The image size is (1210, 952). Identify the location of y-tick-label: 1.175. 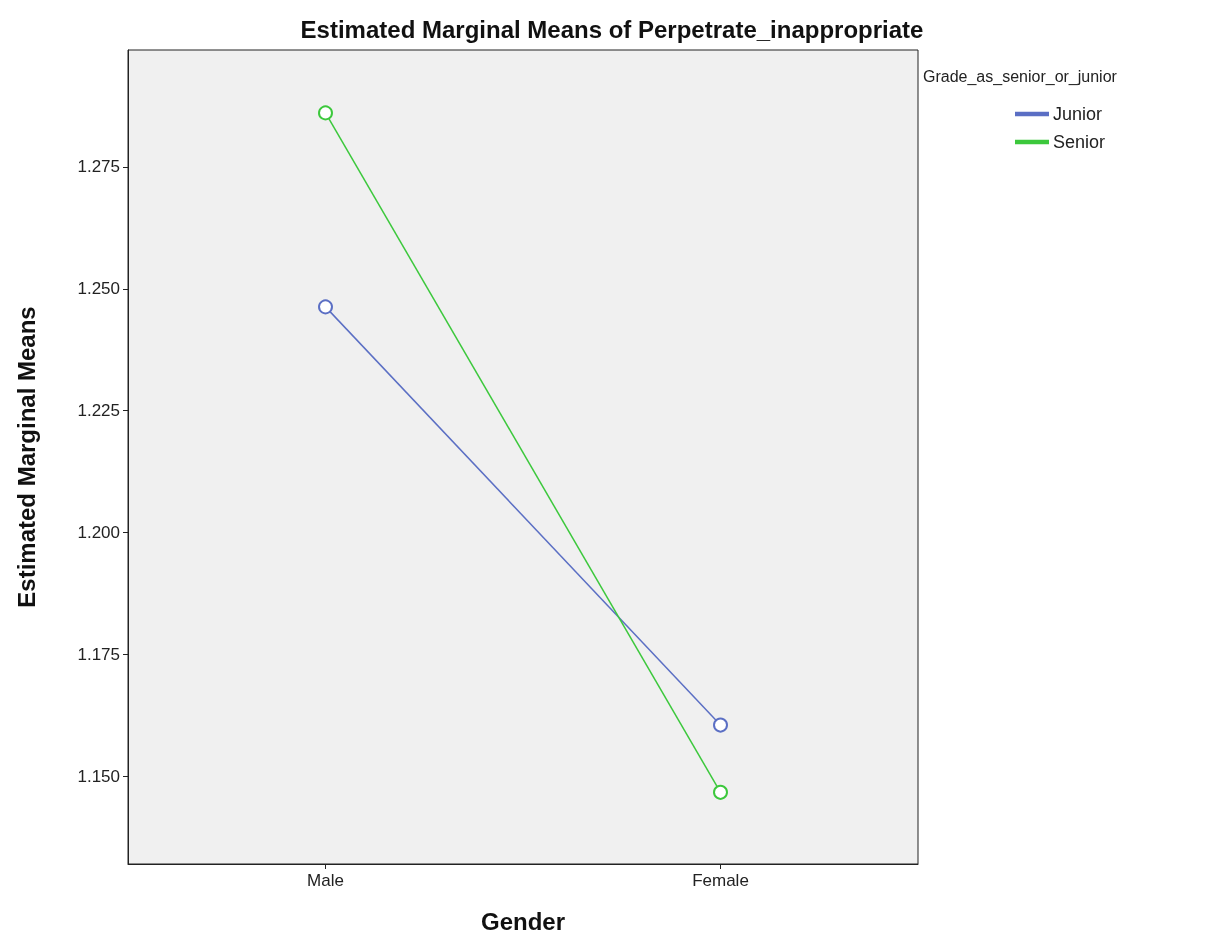
(98, 654).